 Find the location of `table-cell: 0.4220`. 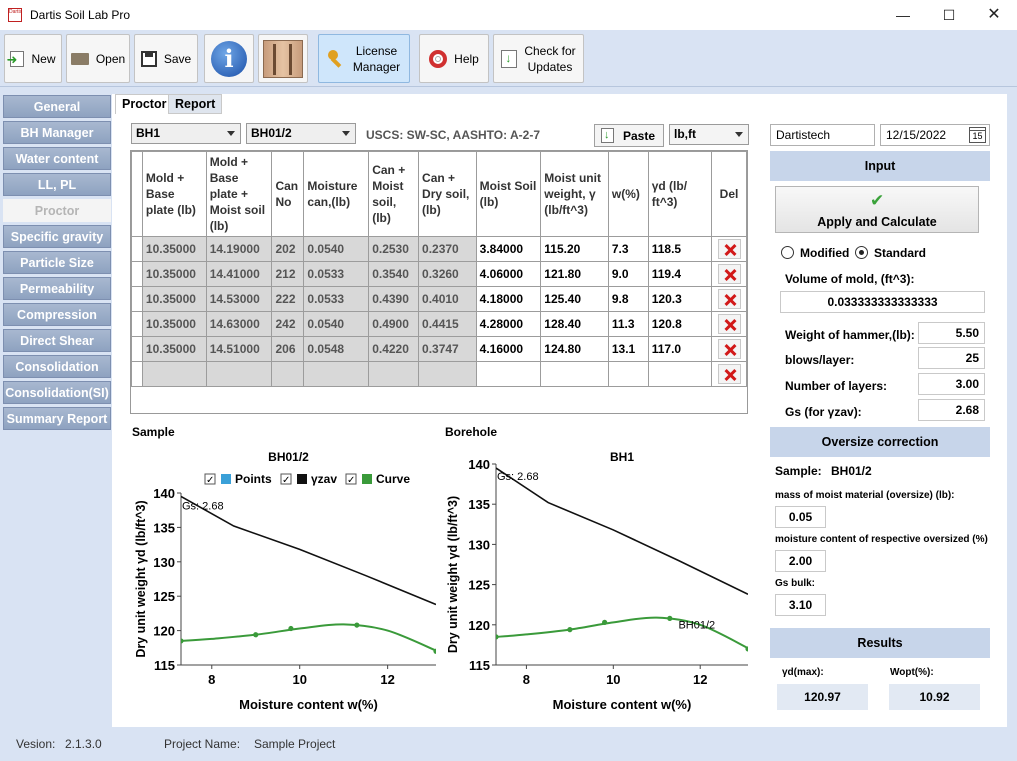

table-cell: 0.4220 is located at coordinates (394, 349).